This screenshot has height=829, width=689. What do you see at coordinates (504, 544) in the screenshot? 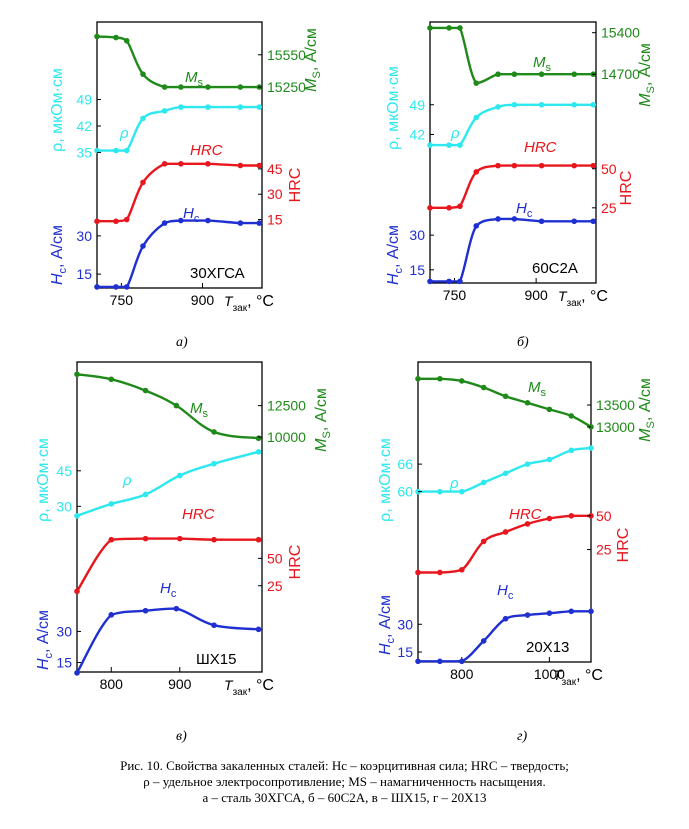
I see `series-line-HRC` at bounding box center [504, 544].